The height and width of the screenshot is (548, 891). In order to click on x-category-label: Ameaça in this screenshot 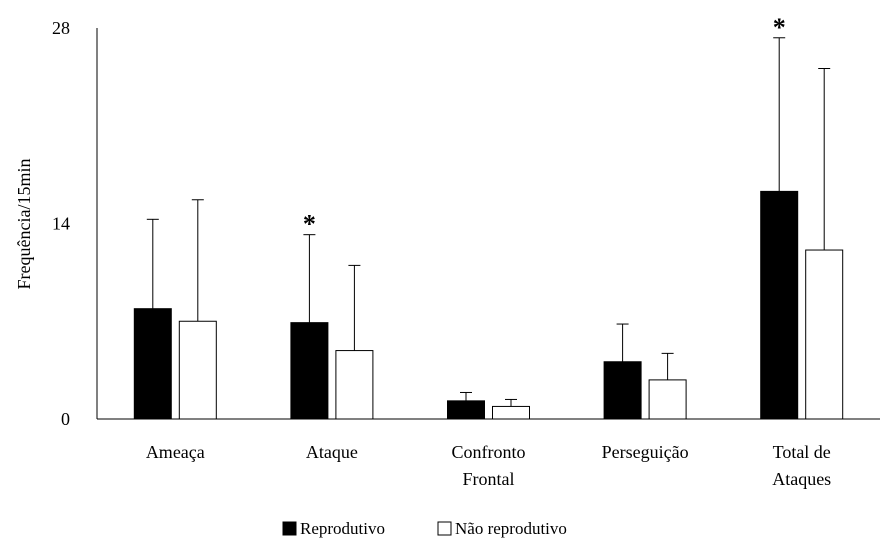, I will do `click(175, 452)`.